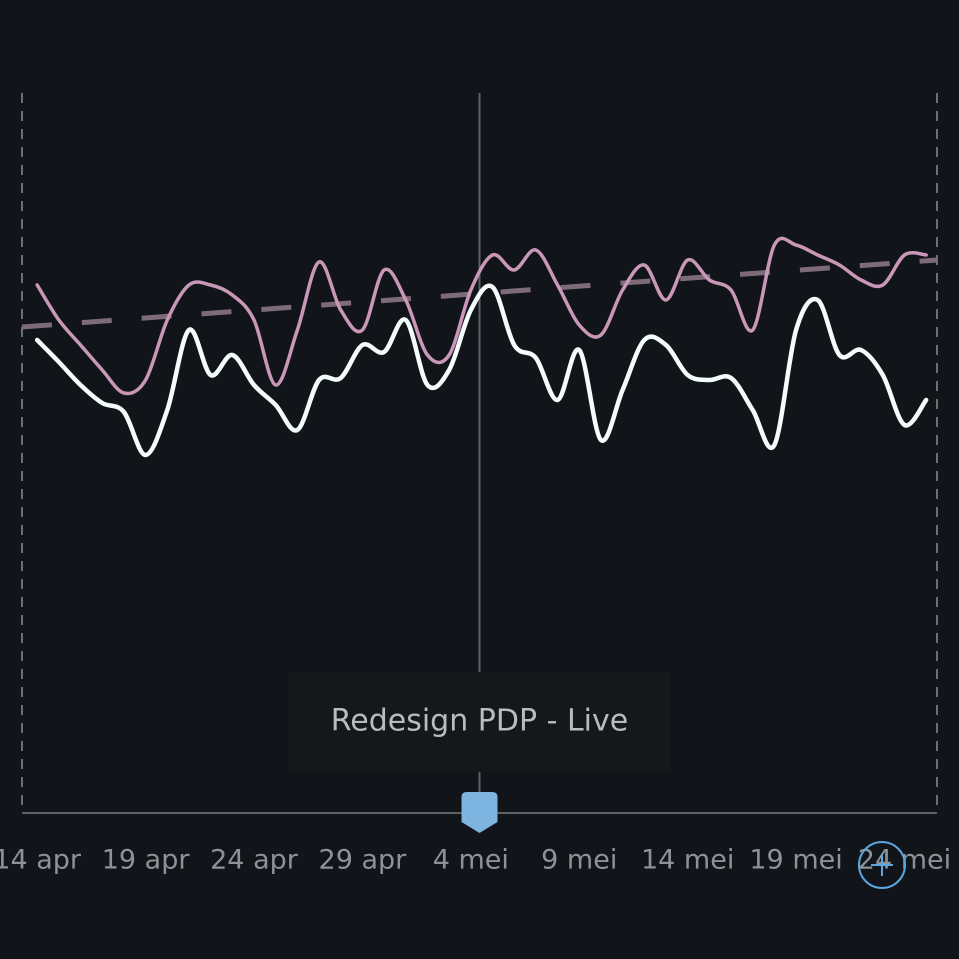  What do you see at coordinates (471, 860) in the screenshot?
I see `x-tick-label: 4 mei` at bounding box center [471, 860].